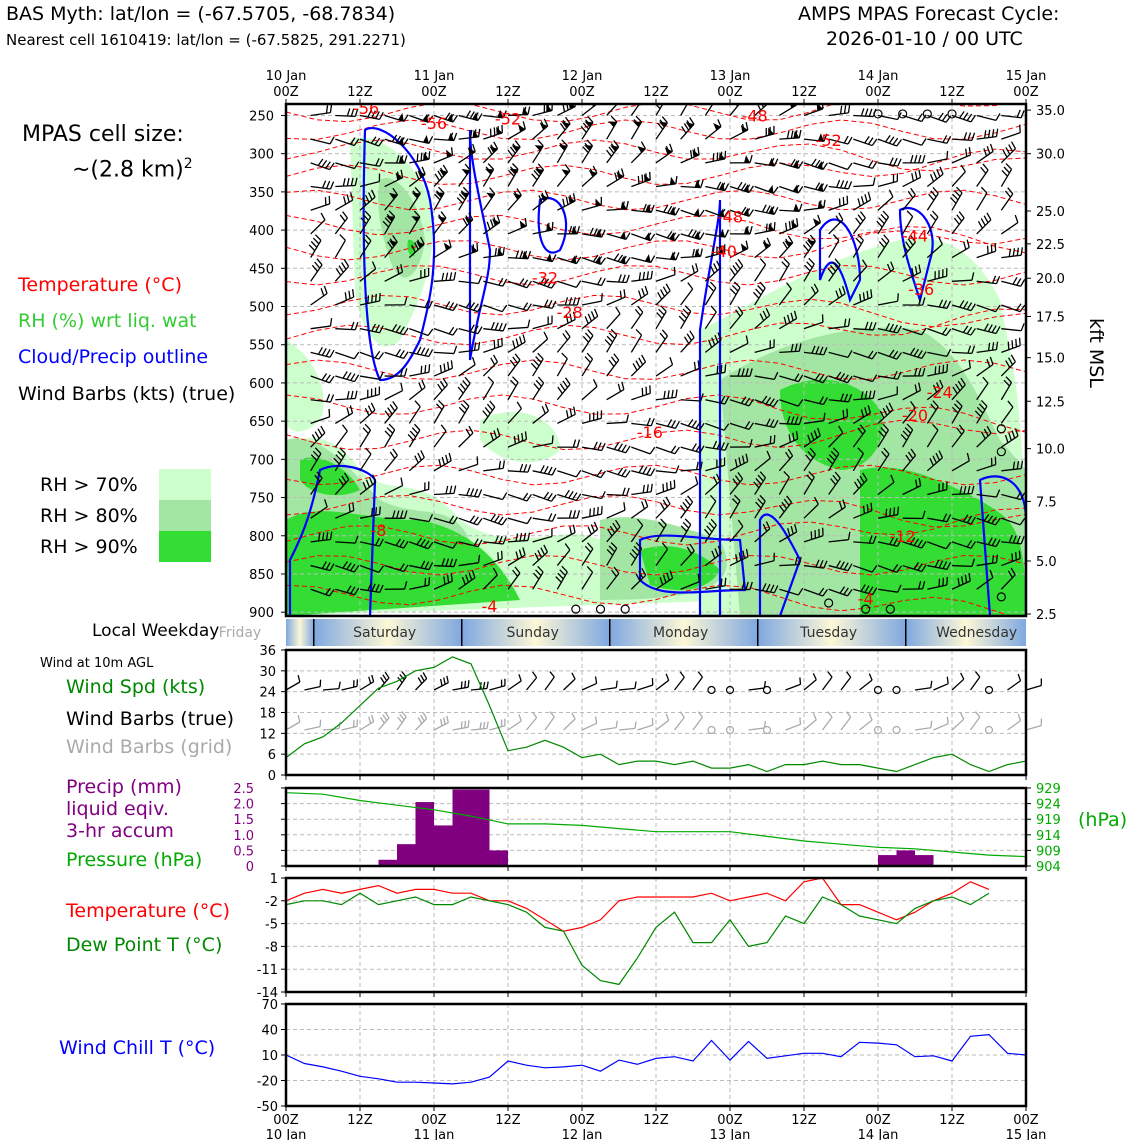 This screenshot has height=1140, width=1140. Describe the element at coordinates (490, 606) in the screenshot. I see `temperature-contour-label: -4` at that location.